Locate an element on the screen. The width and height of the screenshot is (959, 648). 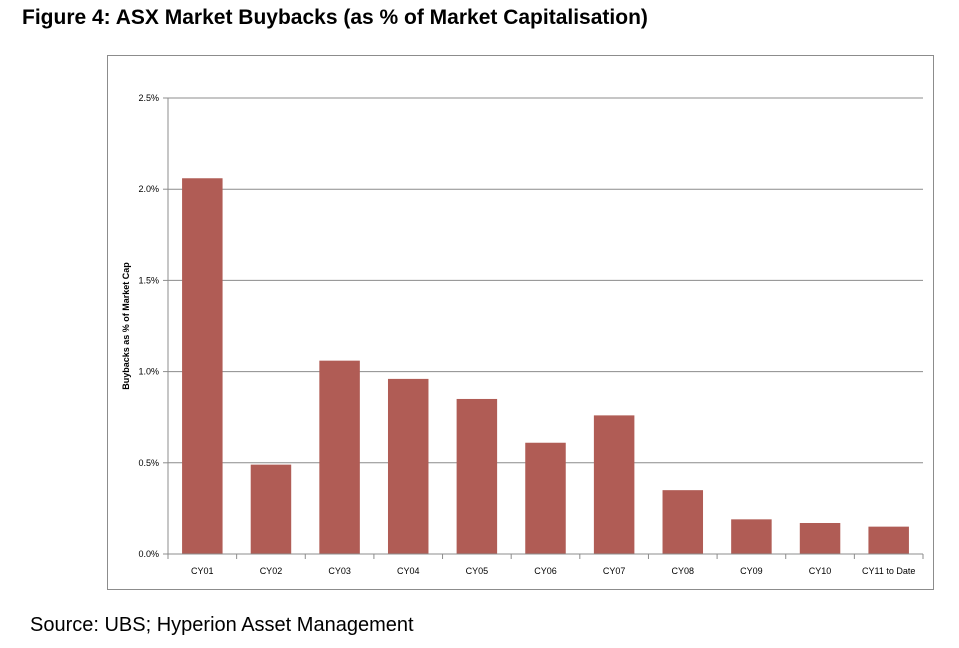
x-tick-label: CY09 is located at coordinates (751, 571).